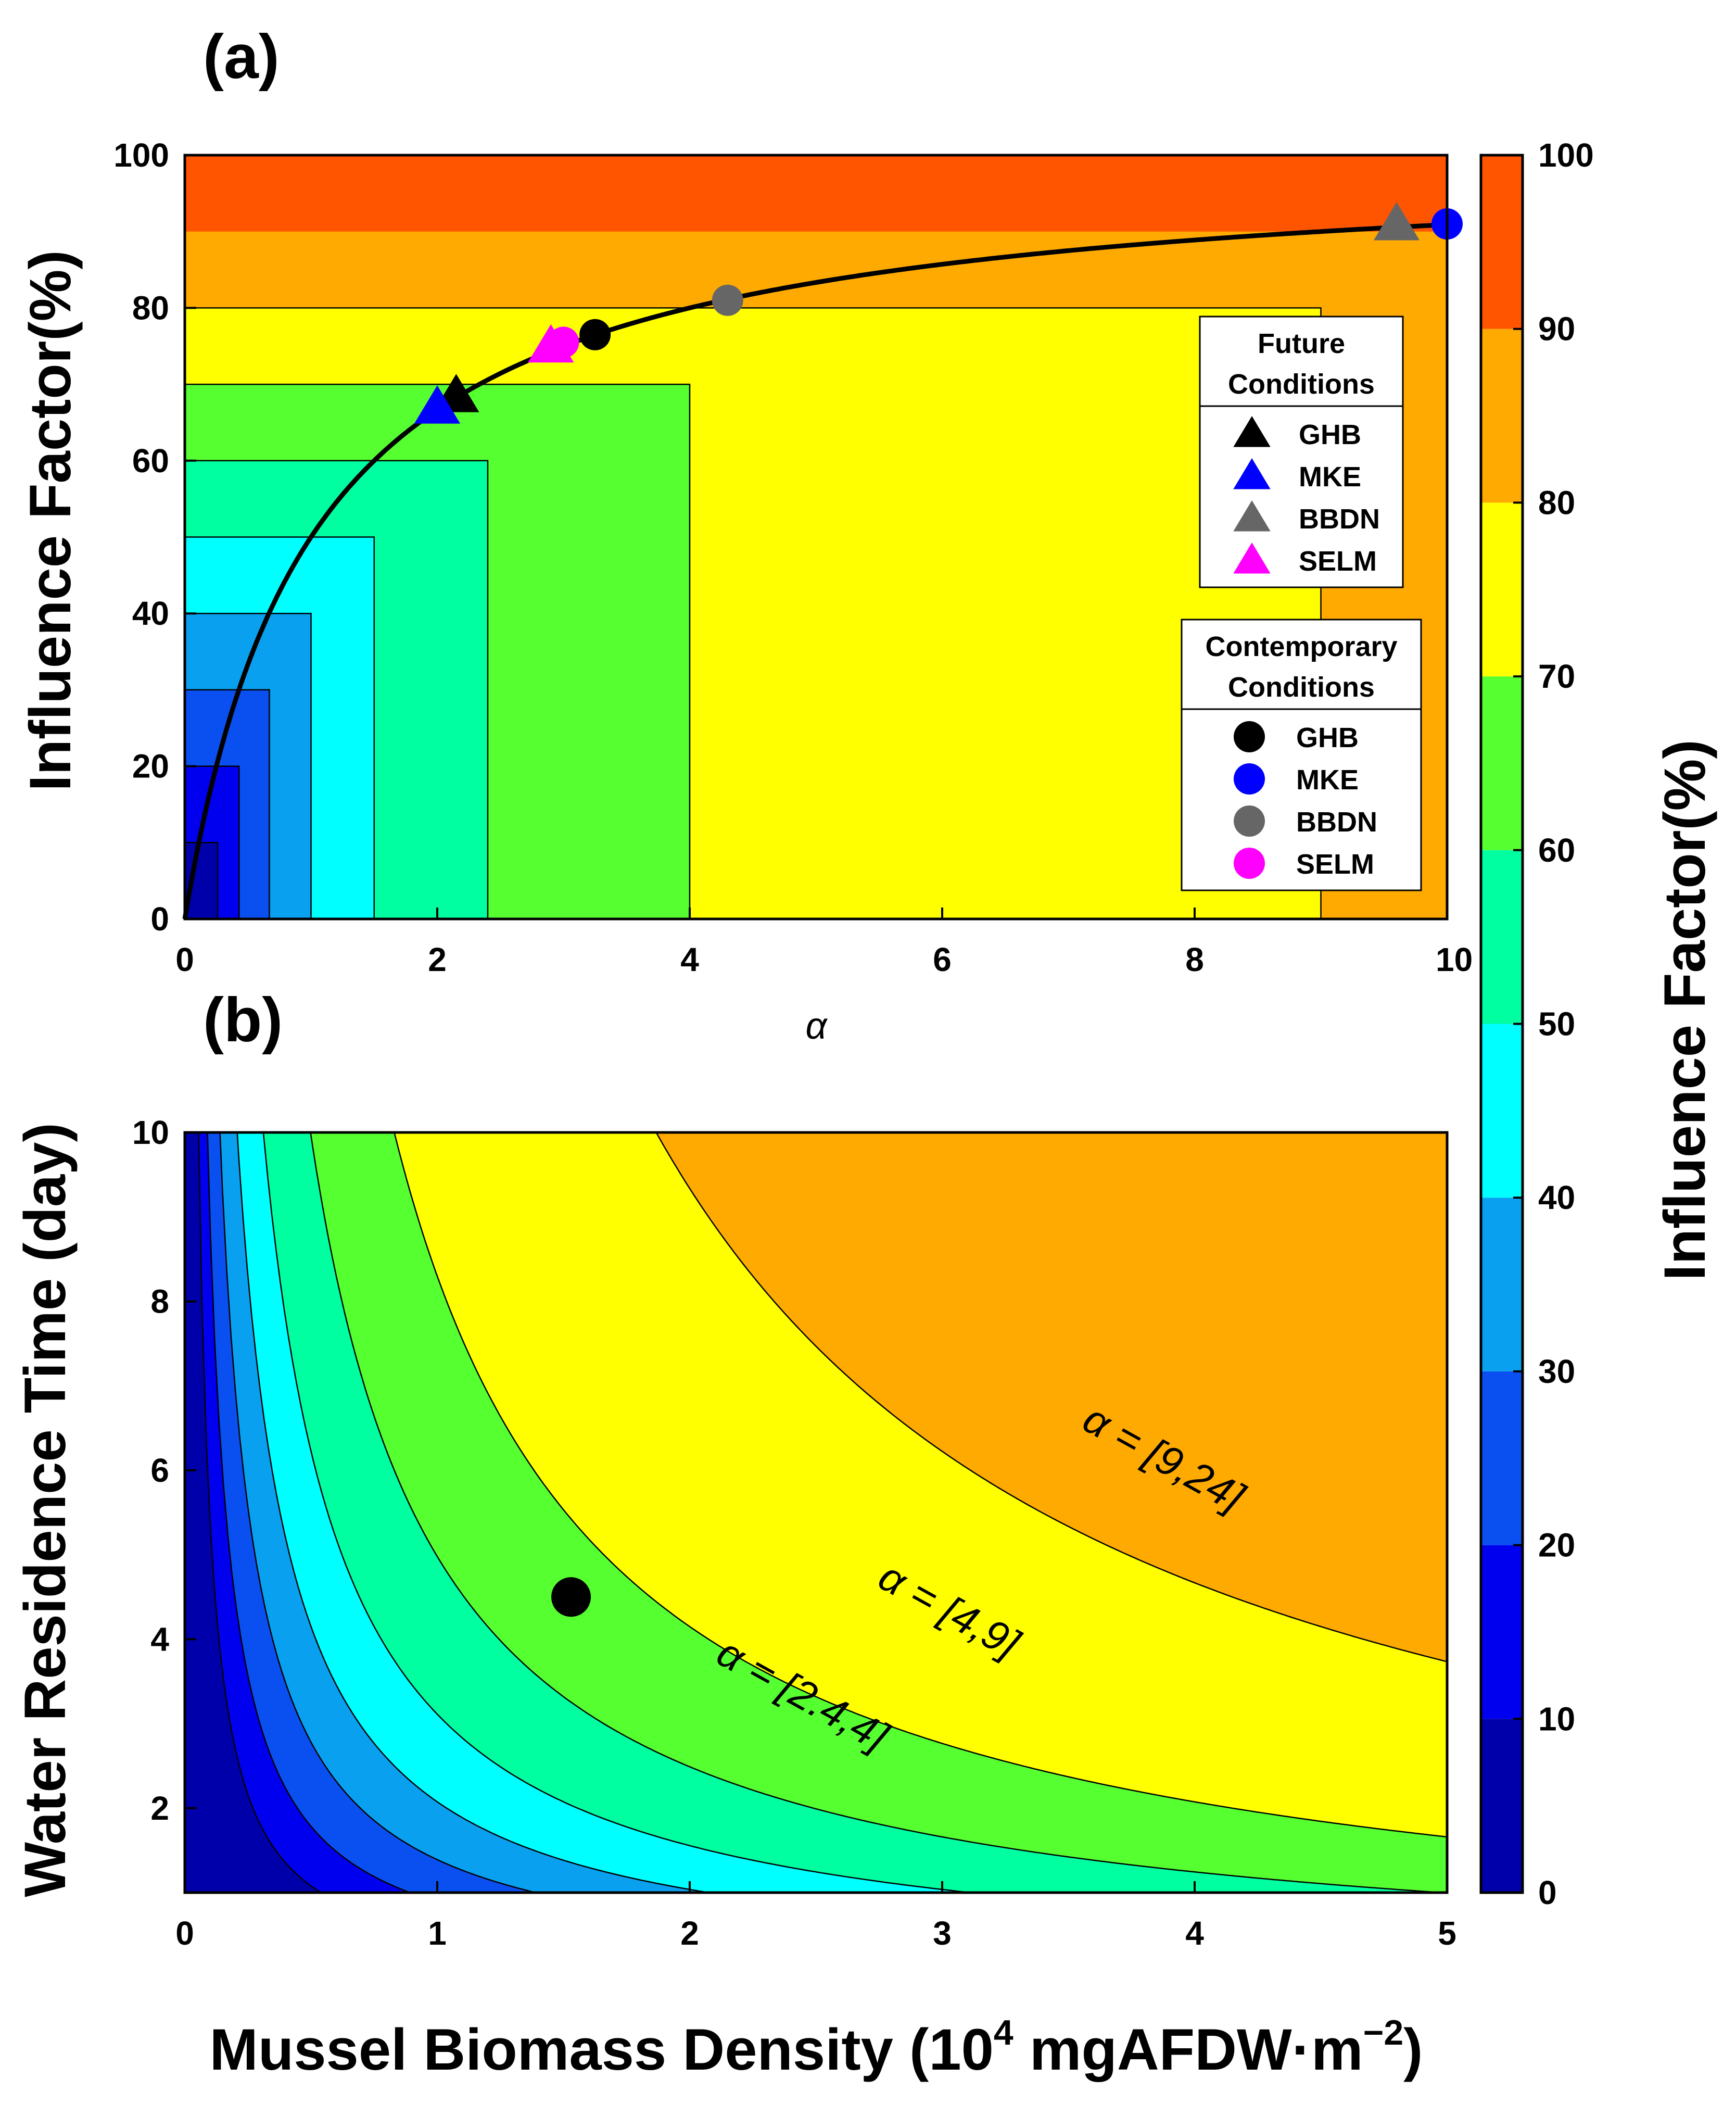 This screenshot has height=2104, width=1736. Describe the element at coordinates (1327, 737) in the screenshot. I see `legend-entry-label: GHB` at that location.